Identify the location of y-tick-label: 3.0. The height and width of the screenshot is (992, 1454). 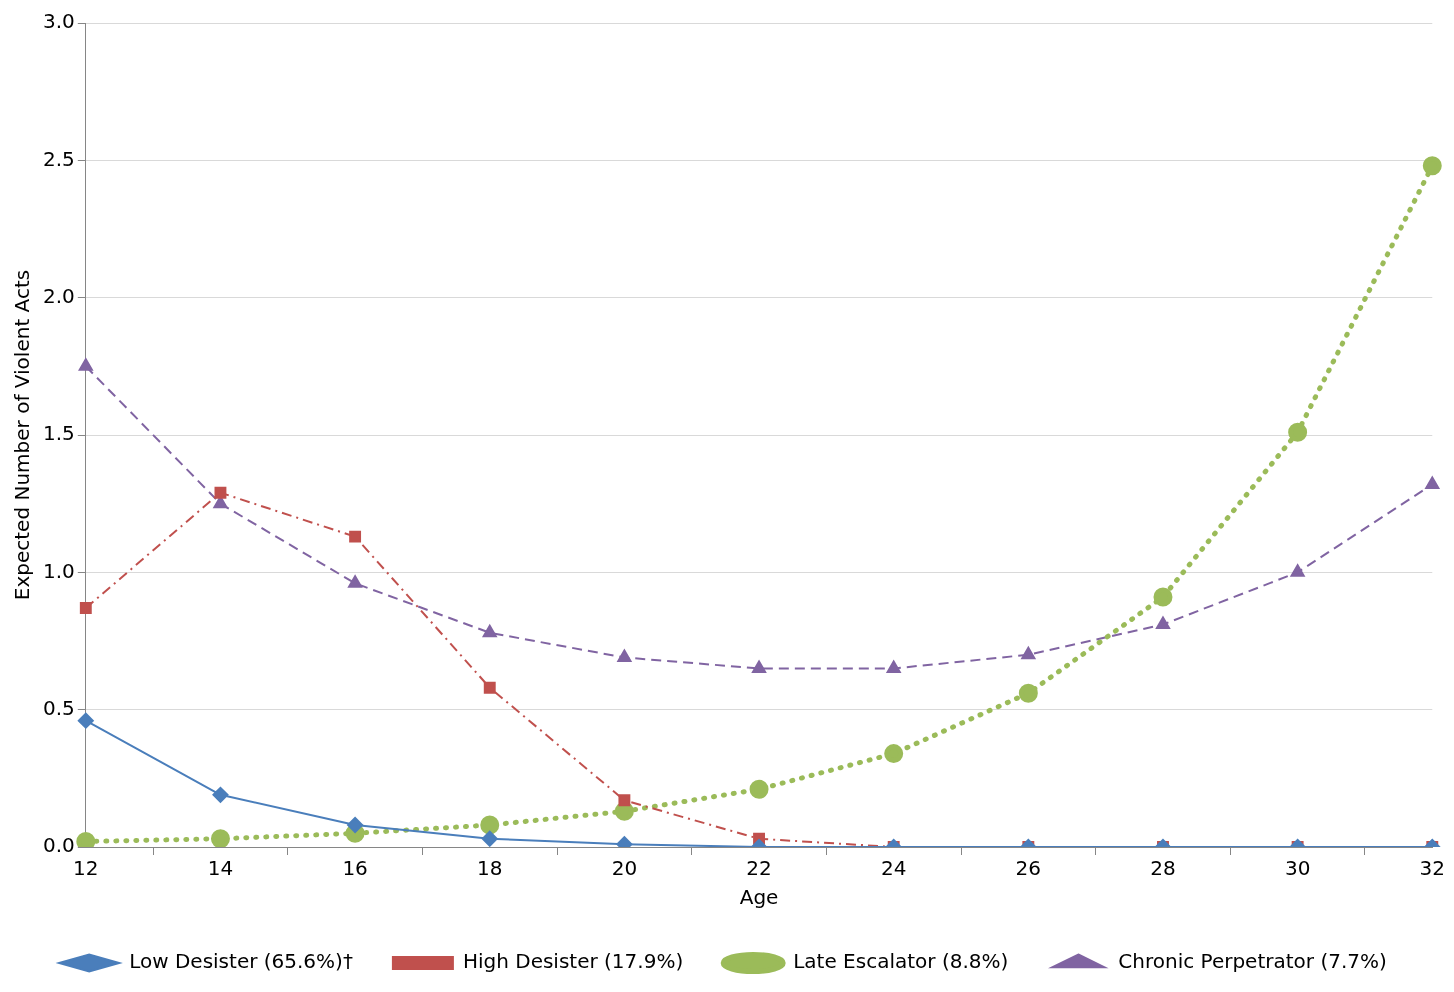
(58, 21).